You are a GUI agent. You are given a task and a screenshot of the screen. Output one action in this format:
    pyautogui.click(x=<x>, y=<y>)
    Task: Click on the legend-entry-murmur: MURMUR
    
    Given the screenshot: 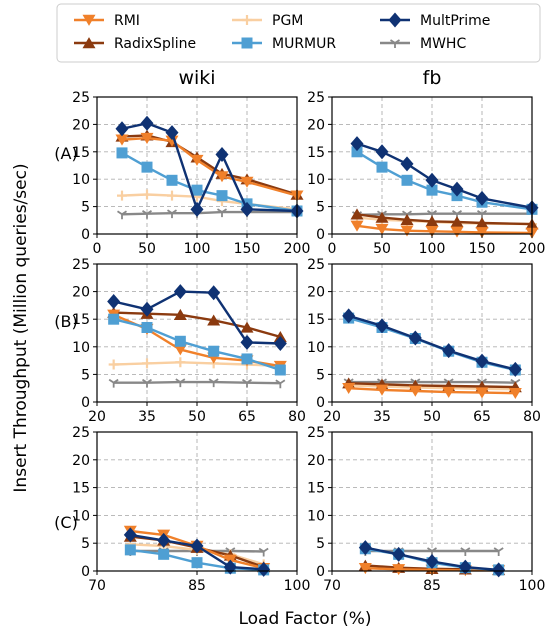 What is the action you would take?
    pyautogui.click(x=284, y=44)
    